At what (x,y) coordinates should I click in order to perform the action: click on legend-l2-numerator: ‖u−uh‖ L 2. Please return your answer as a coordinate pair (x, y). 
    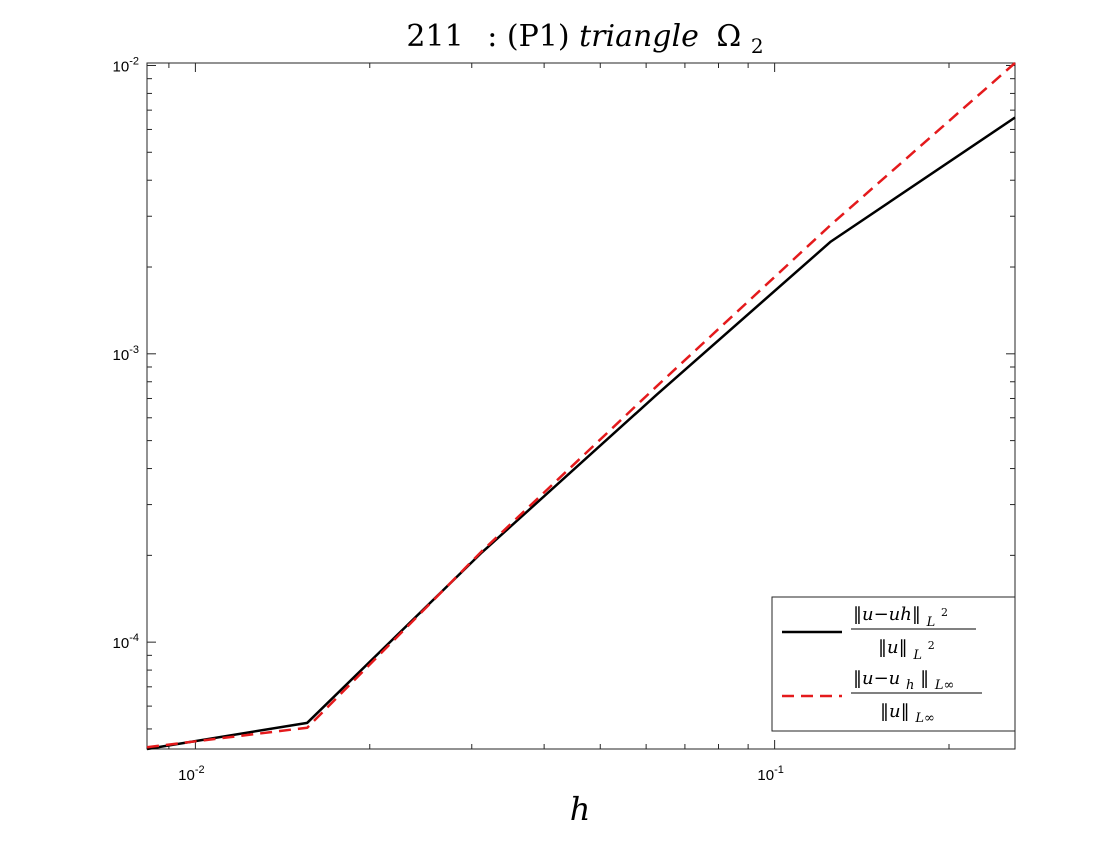
    Looking at the image, I should click on (900, 617).